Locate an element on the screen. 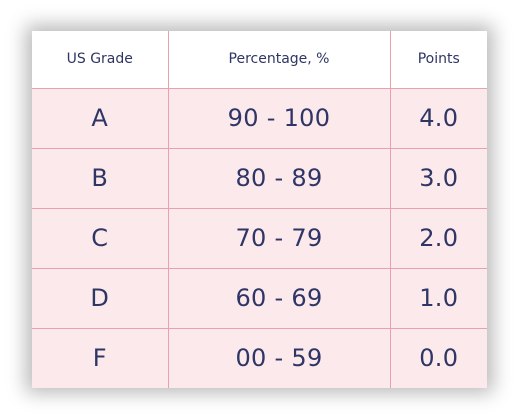 The image size is (519, 419). percentage-cell: 80 - 89 is located at coordinates (279, 178).